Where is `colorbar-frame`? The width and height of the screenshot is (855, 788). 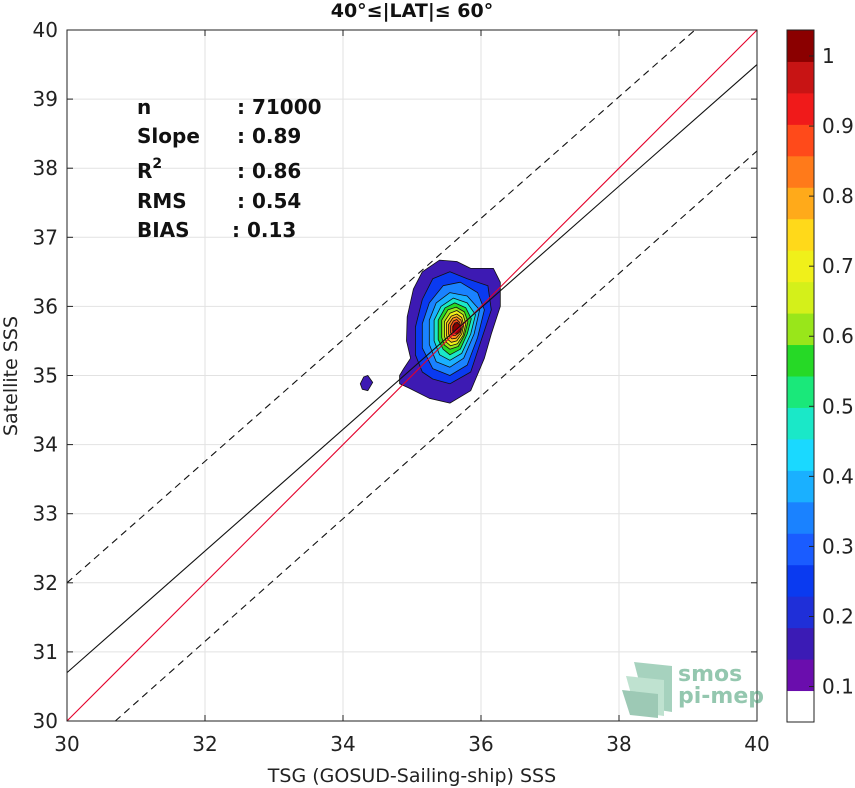 colorbar-frame is located at coordinates (800, 376).